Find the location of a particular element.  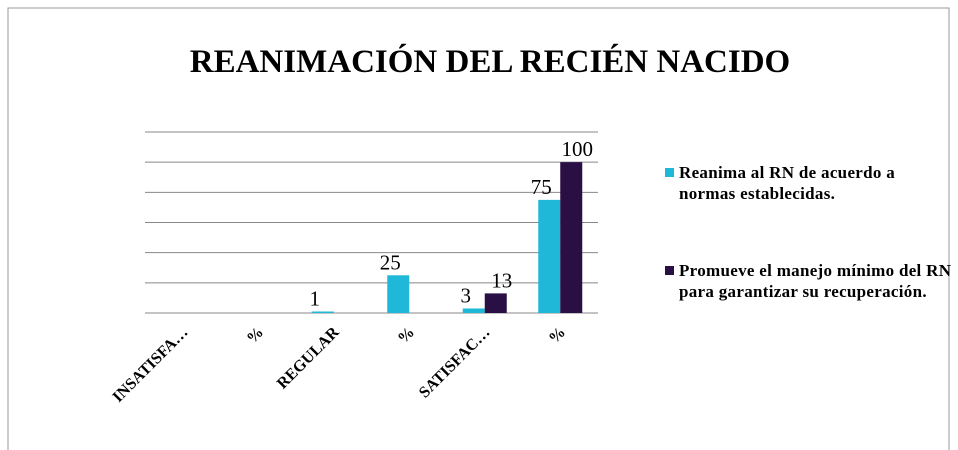

data-label: 75 is located at coordinates (541, 187).